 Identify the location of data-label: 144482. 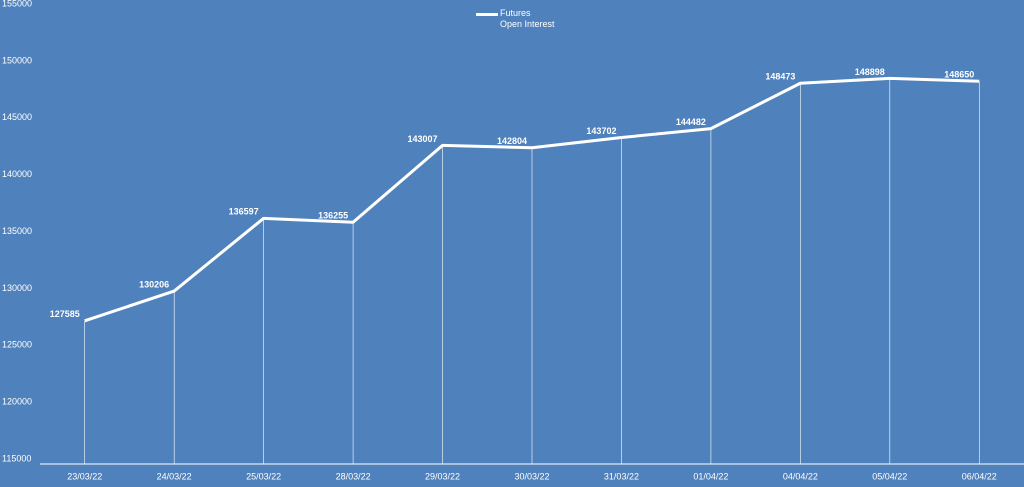
(691, 122).